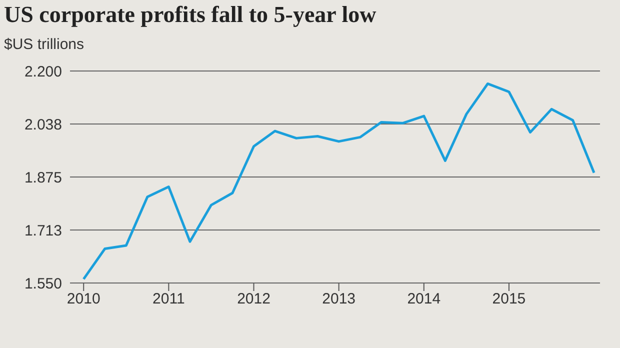  What do you see at coordinates (43, 177) in the screenshot?
I see `y-tick-label: 1.875` at bounding box center [43, 177].